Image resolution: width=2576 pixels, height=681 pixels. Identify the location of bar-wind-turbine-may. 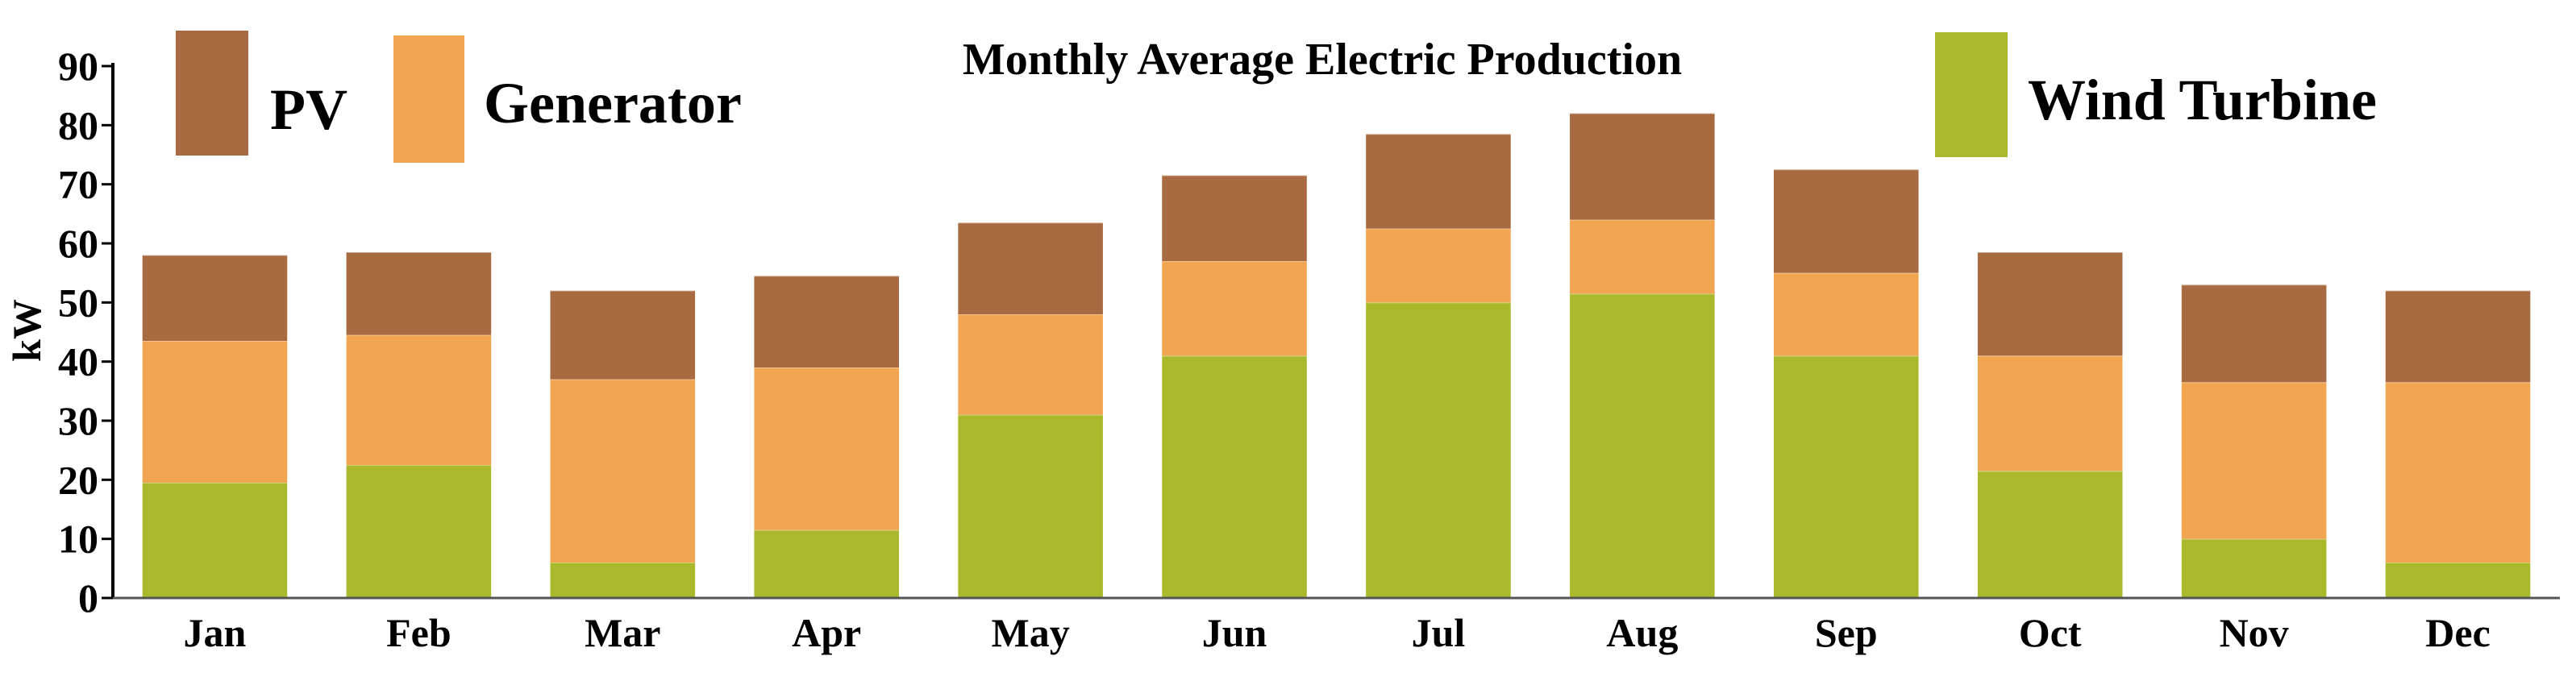
(1031, 506).